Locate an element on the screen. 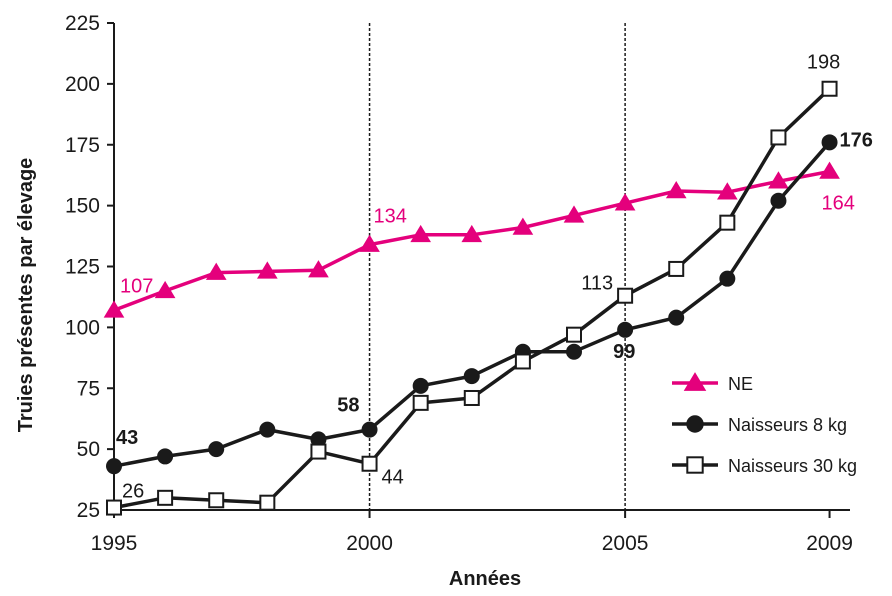 This screenshot has height=596, width=892. legend-item-0: NE is located at coordinates (712, 383).